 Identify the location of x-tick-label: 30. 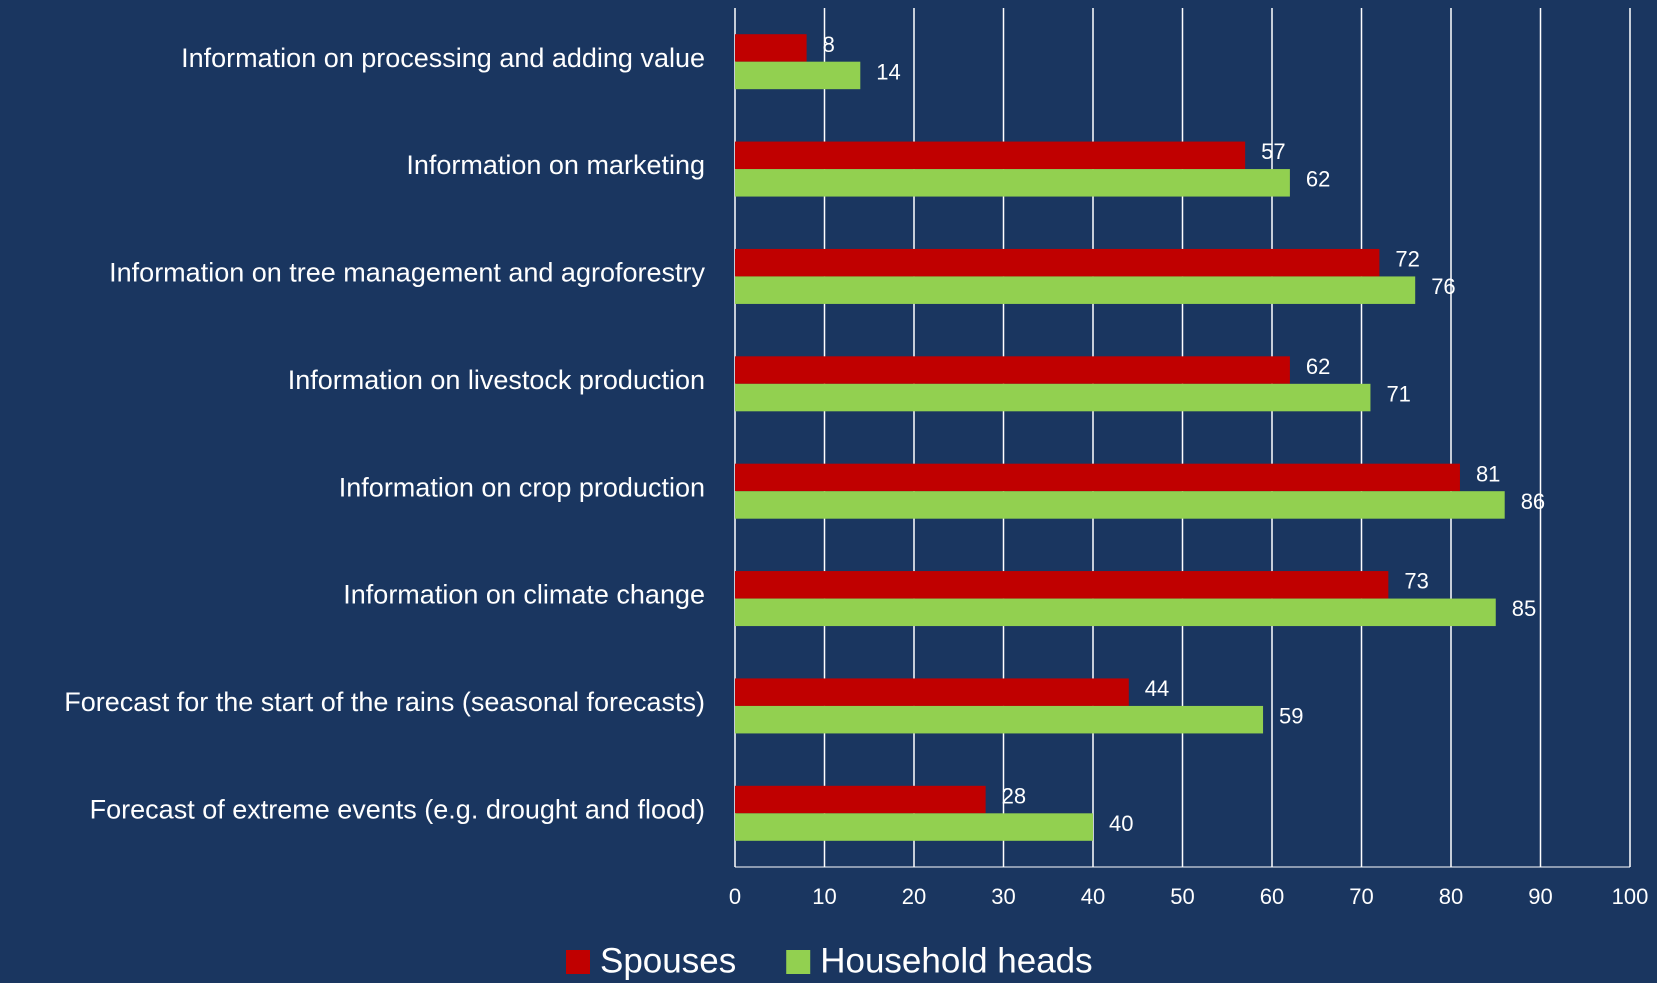
(1003, 896).